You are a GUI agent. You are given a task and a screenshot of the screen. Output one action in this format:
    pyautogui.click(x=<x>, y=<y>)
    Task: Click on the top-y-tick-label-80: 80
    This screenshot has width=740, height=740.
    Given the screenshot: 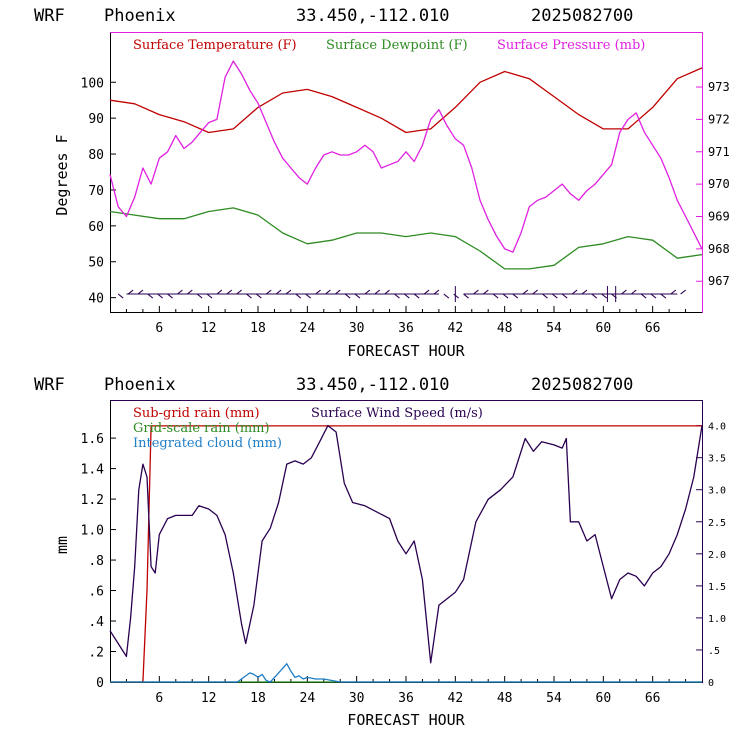 What is the action you would take?
    pyautogui.click(x=96, y=155)
    